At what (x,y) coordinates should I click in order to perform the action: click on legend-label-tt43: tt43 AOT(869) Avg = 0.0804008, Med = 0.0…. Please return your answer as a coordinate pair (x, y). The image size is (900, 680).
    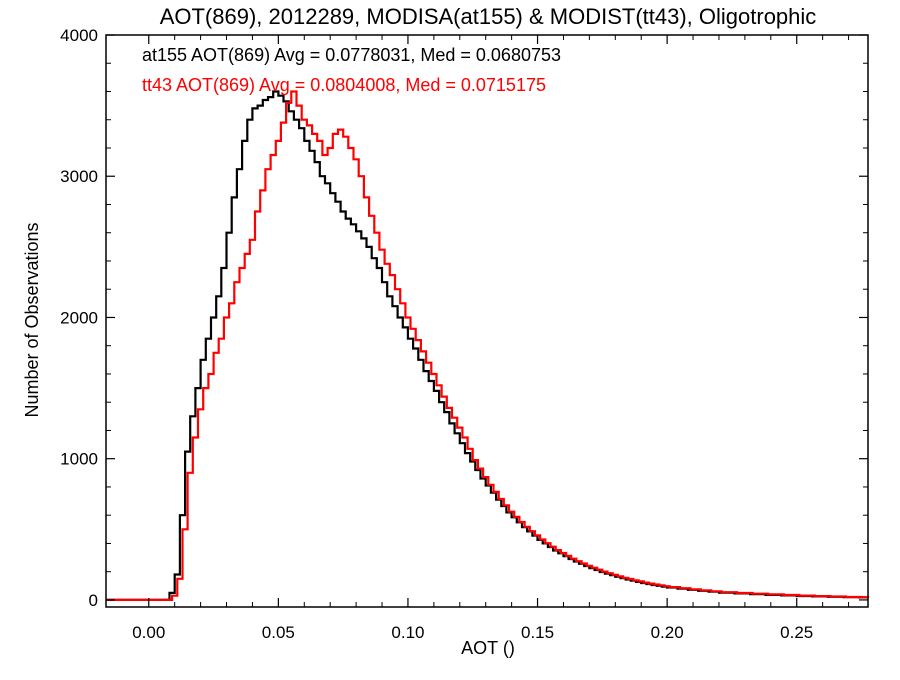
    Looking at the image, I should click on (344, 85).